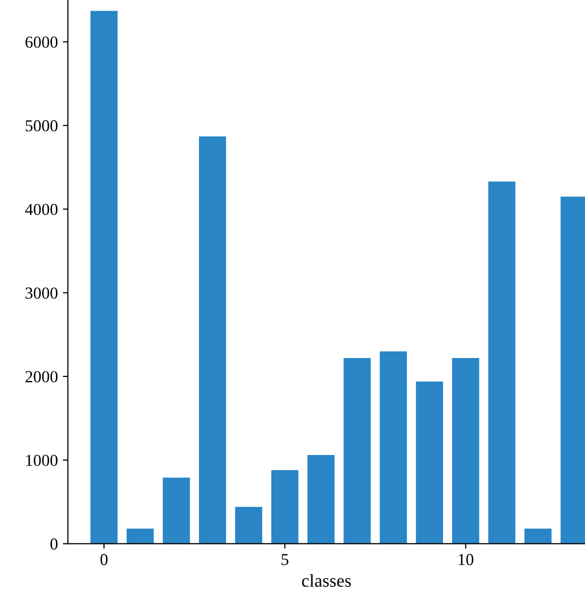 The width and height of the screenshot is (585, 613). I want to click on y-tick-label: 6000, so click(42, 42).